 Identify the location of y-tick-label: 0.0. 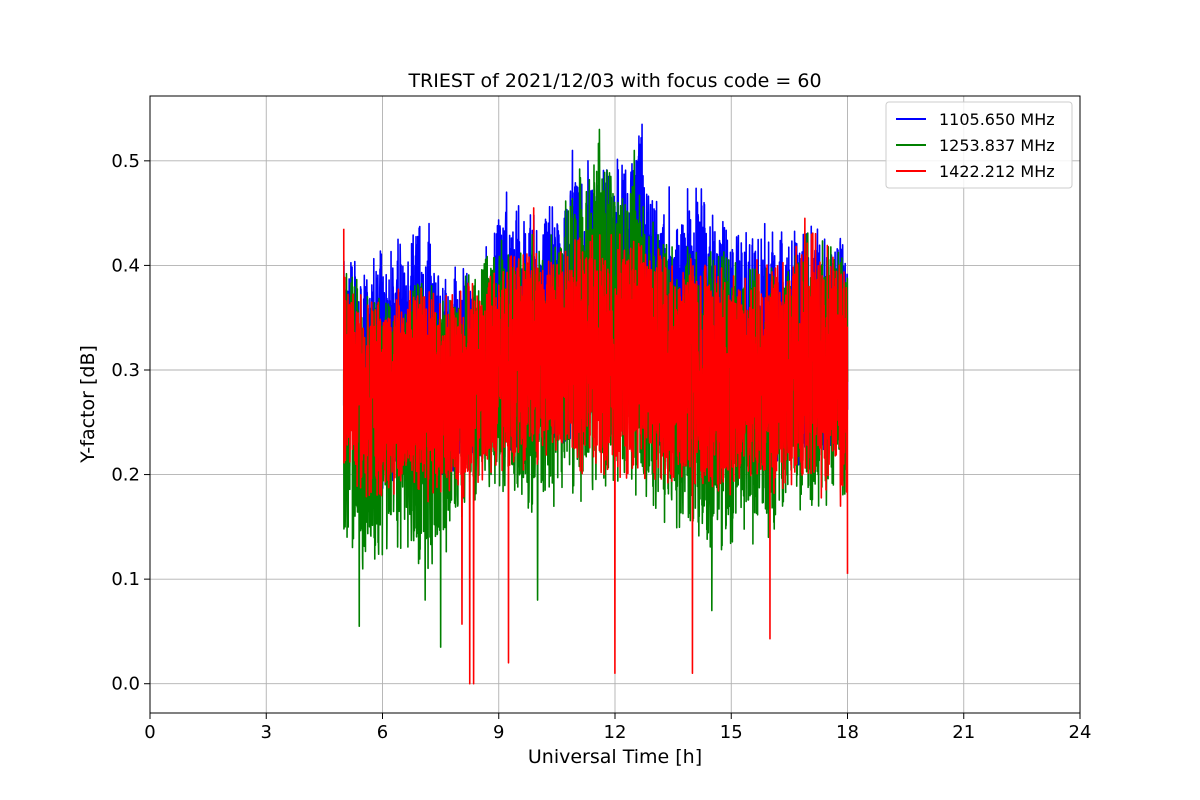
(125, 684).